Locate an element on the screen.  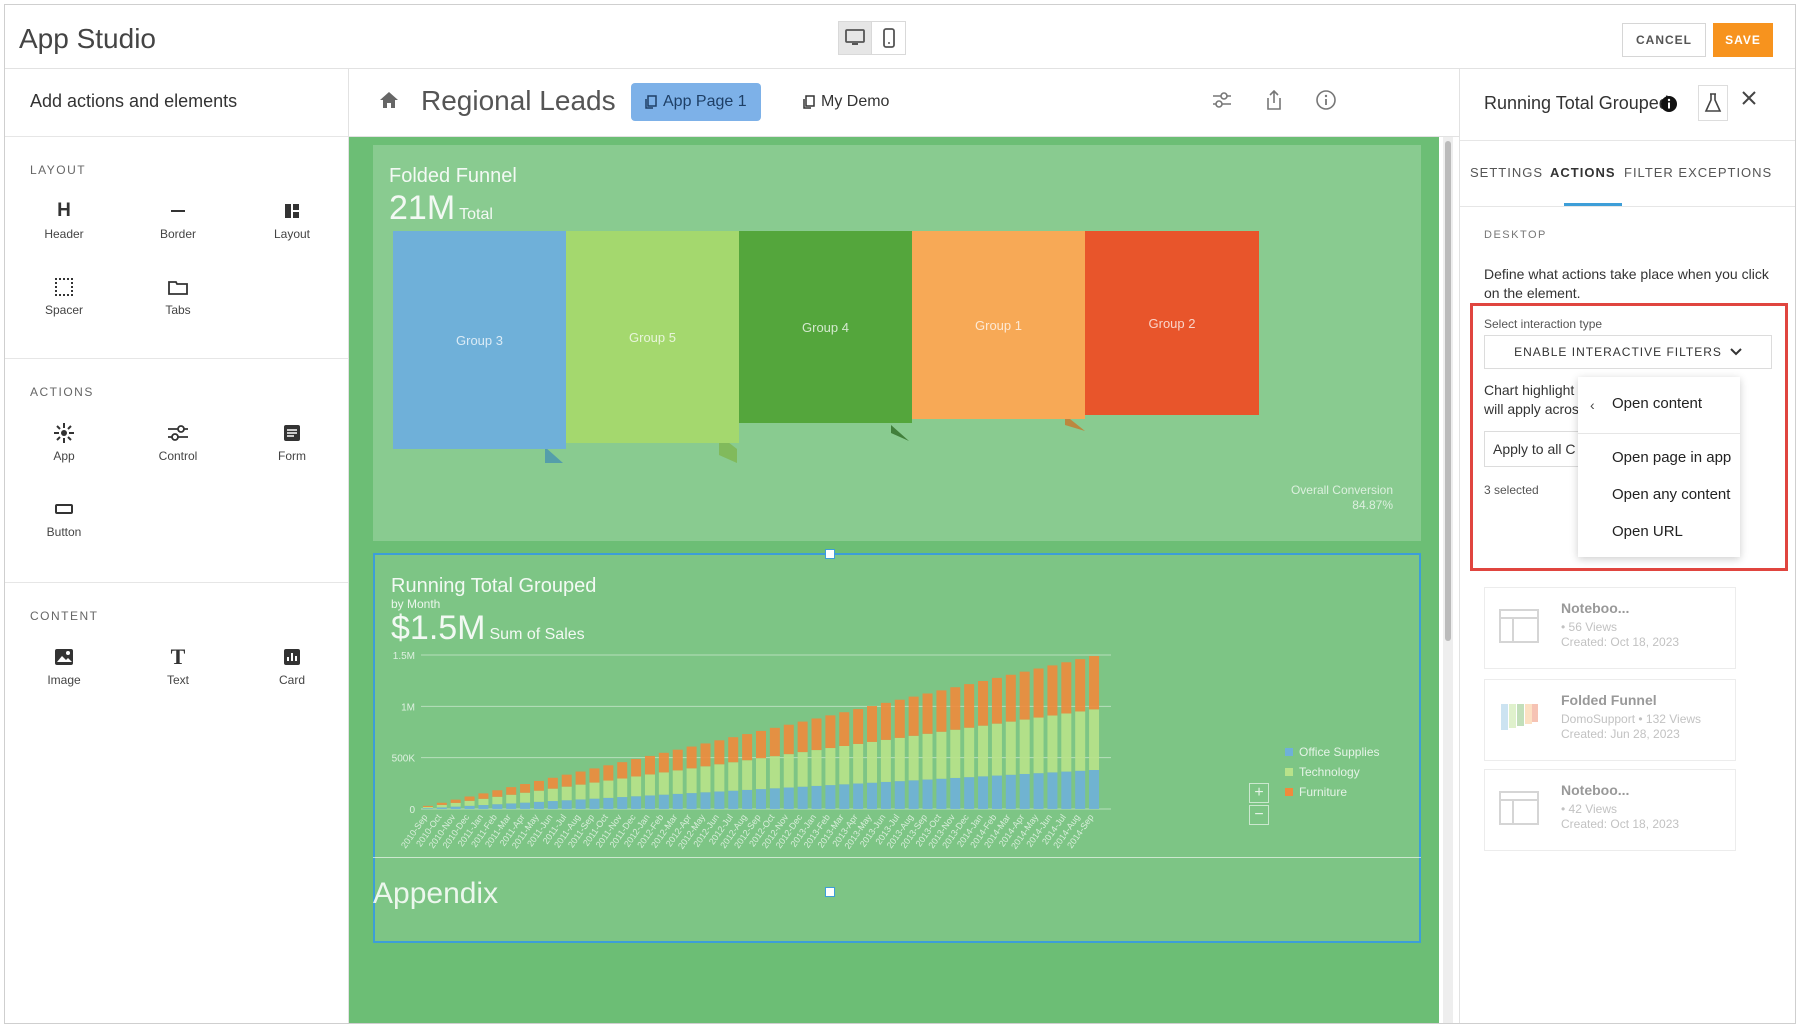
page-title: Regional Leads is located at coordinates (518, 100).